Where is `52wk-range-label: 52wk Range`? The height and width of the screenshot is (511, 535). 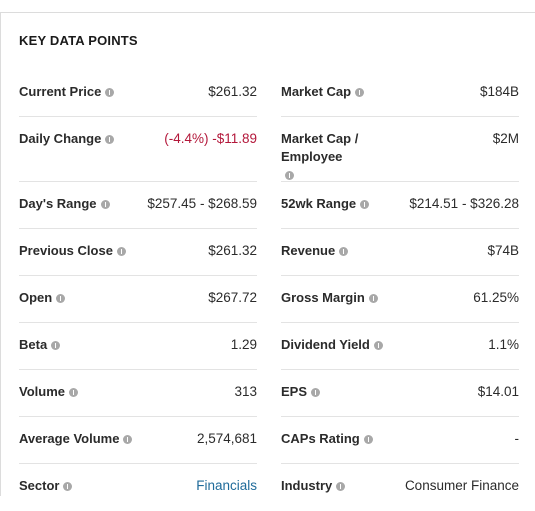 52wk-range-label: 52wk Range is located at coordinates (319, 203).